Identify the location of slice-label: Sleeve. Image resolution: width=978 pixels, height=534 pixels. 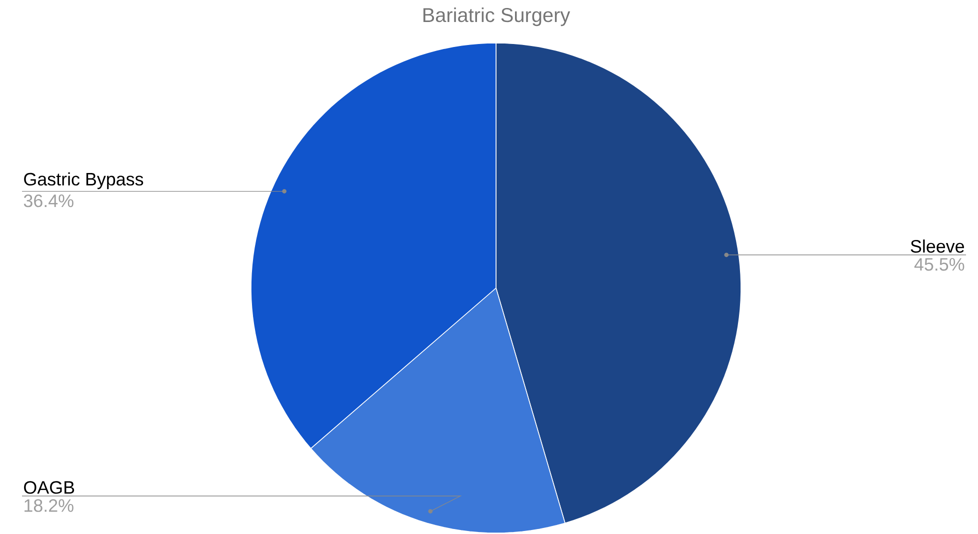
(937, 246).